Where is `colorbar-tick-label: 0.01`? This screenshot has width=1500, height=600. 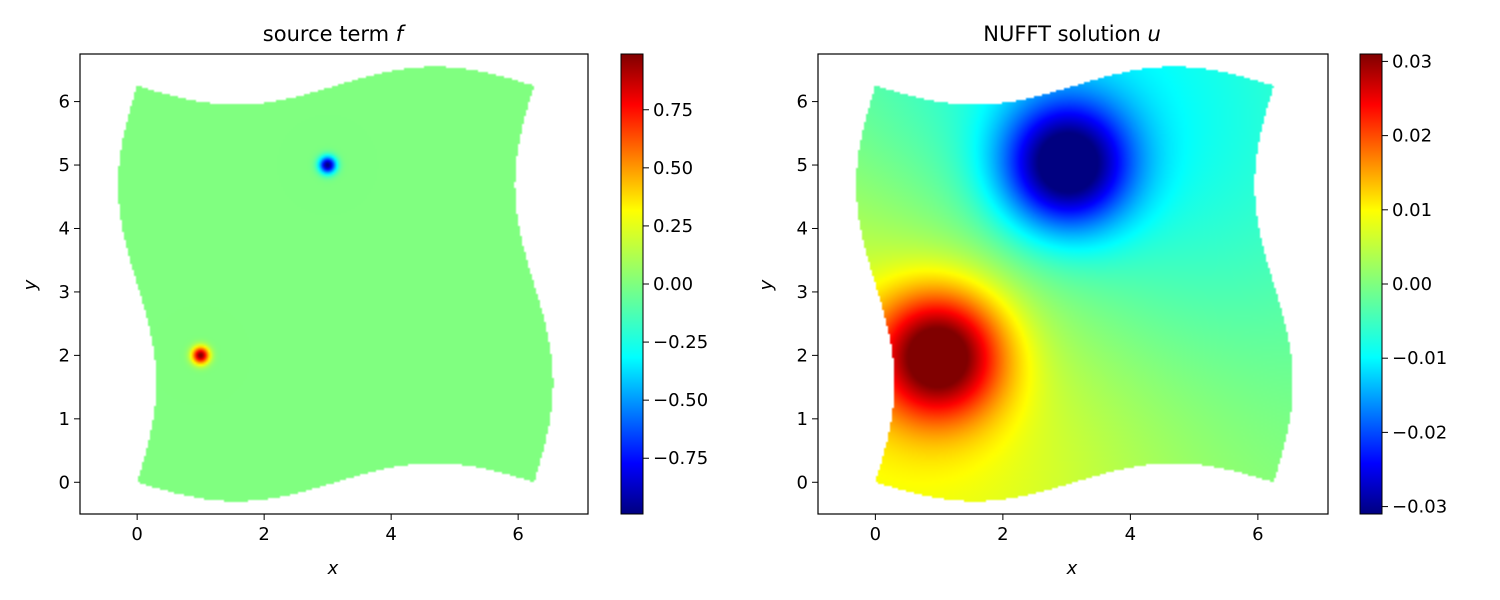
colorbar-tick-label: 0.01 is located at coordinates (1412, 210).